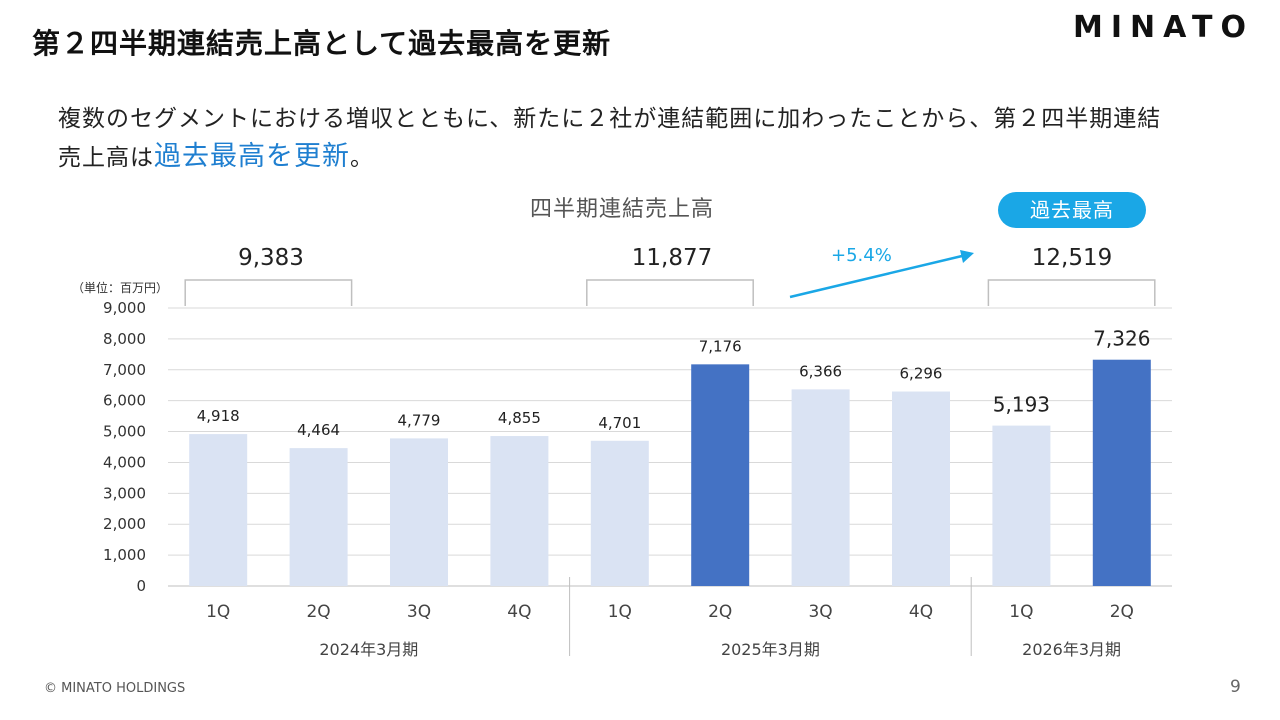  What do you see at coordinates (419, 420) in the screenshot?
I see `bar-value-label: 4,779` at bounding box center [419, 420].